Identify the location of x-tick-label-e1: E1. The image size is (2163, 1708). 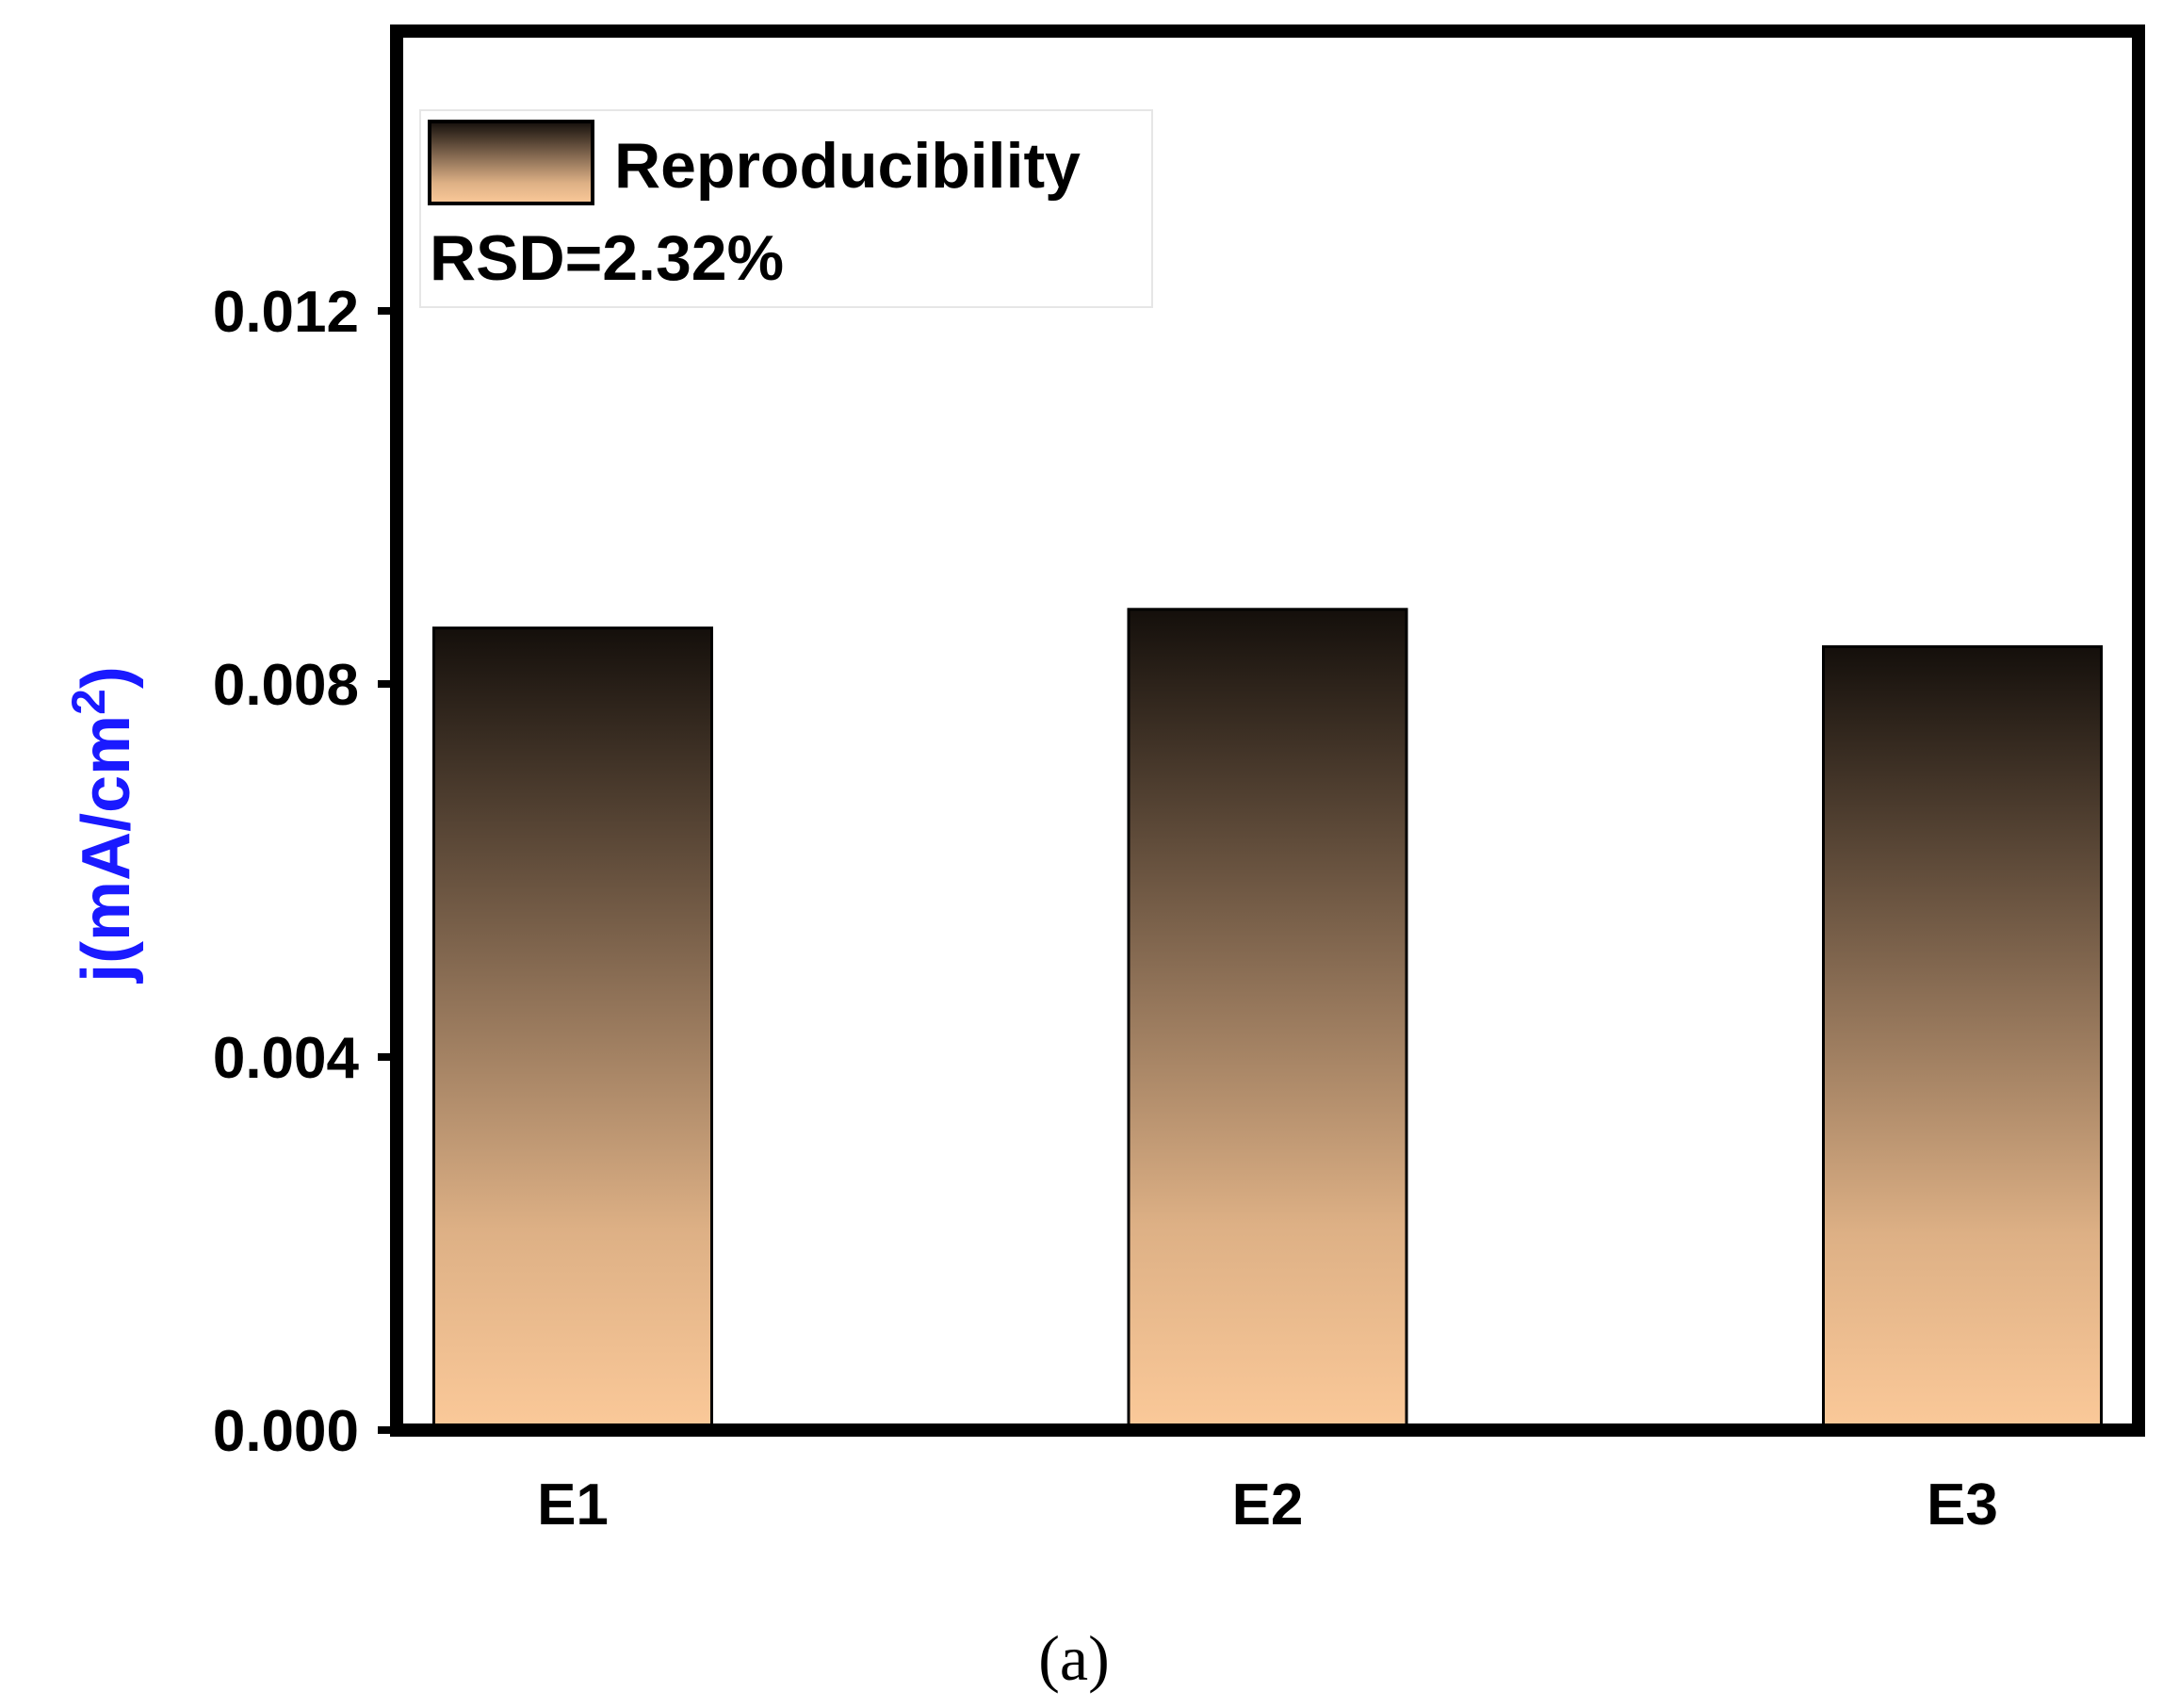
(573, 1504).